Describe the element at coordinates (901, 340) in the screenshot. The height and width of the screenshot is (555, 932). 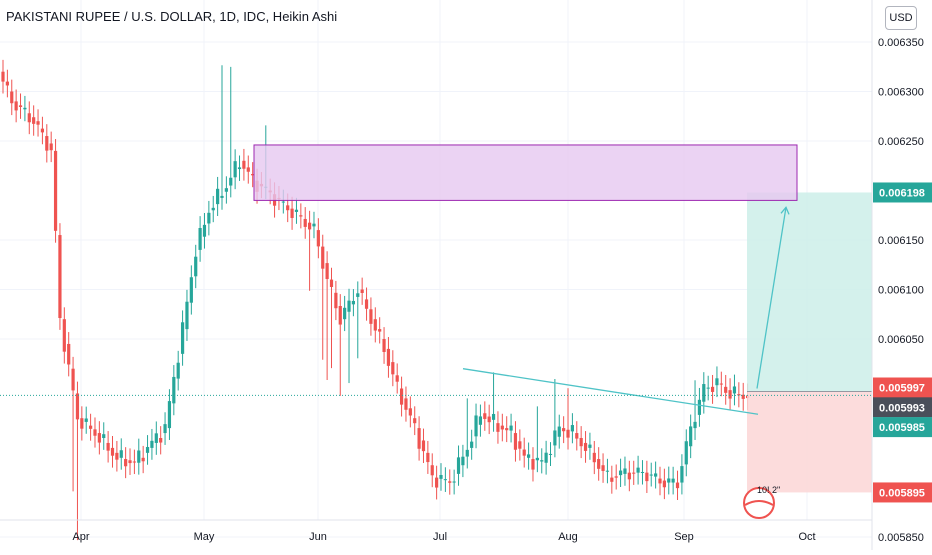
I see `y-tick-label: 0.006050` at that location.